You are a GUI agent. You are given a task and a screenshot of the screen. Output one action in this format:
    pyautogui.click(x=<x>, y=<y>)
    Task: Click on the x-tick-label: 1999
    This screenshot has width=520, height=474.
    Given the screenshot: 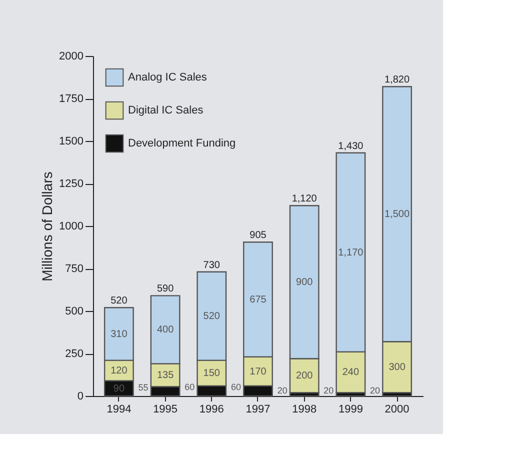 What is the action you would take?
    pyautogui.click(x=350, y=410)
    